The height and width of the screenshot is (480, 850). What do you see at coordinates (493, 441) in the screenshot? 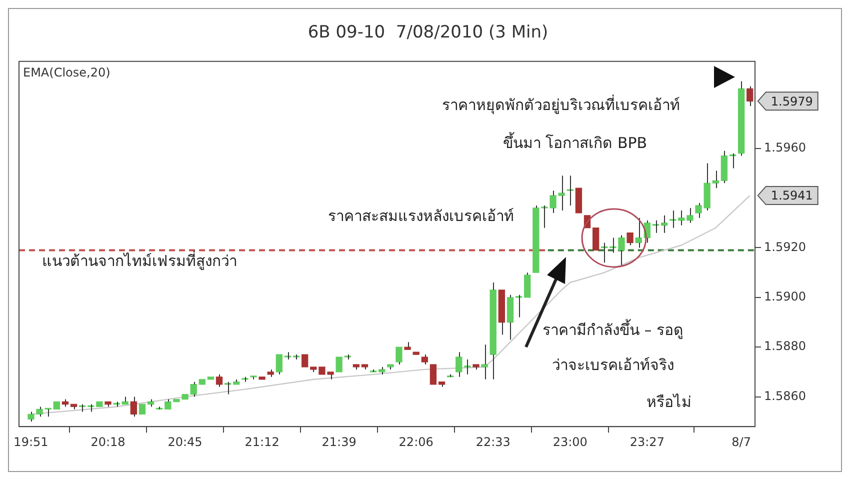
I see `x-tick-label: 22:33` at bounding box center [493, 441].